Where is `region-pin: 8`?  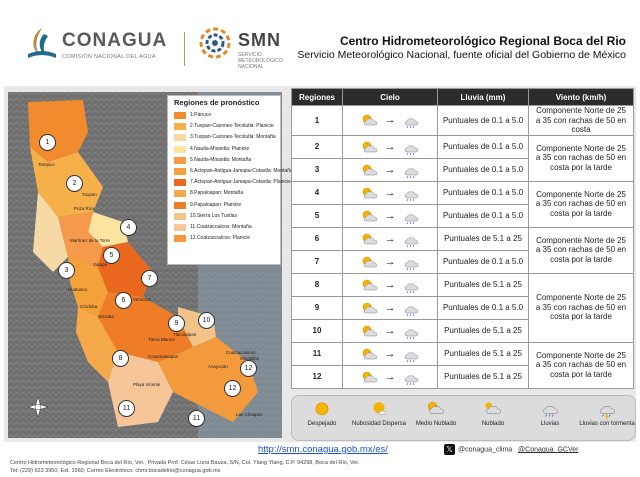 region-pin: 8 is located at coordinates (120, 358).